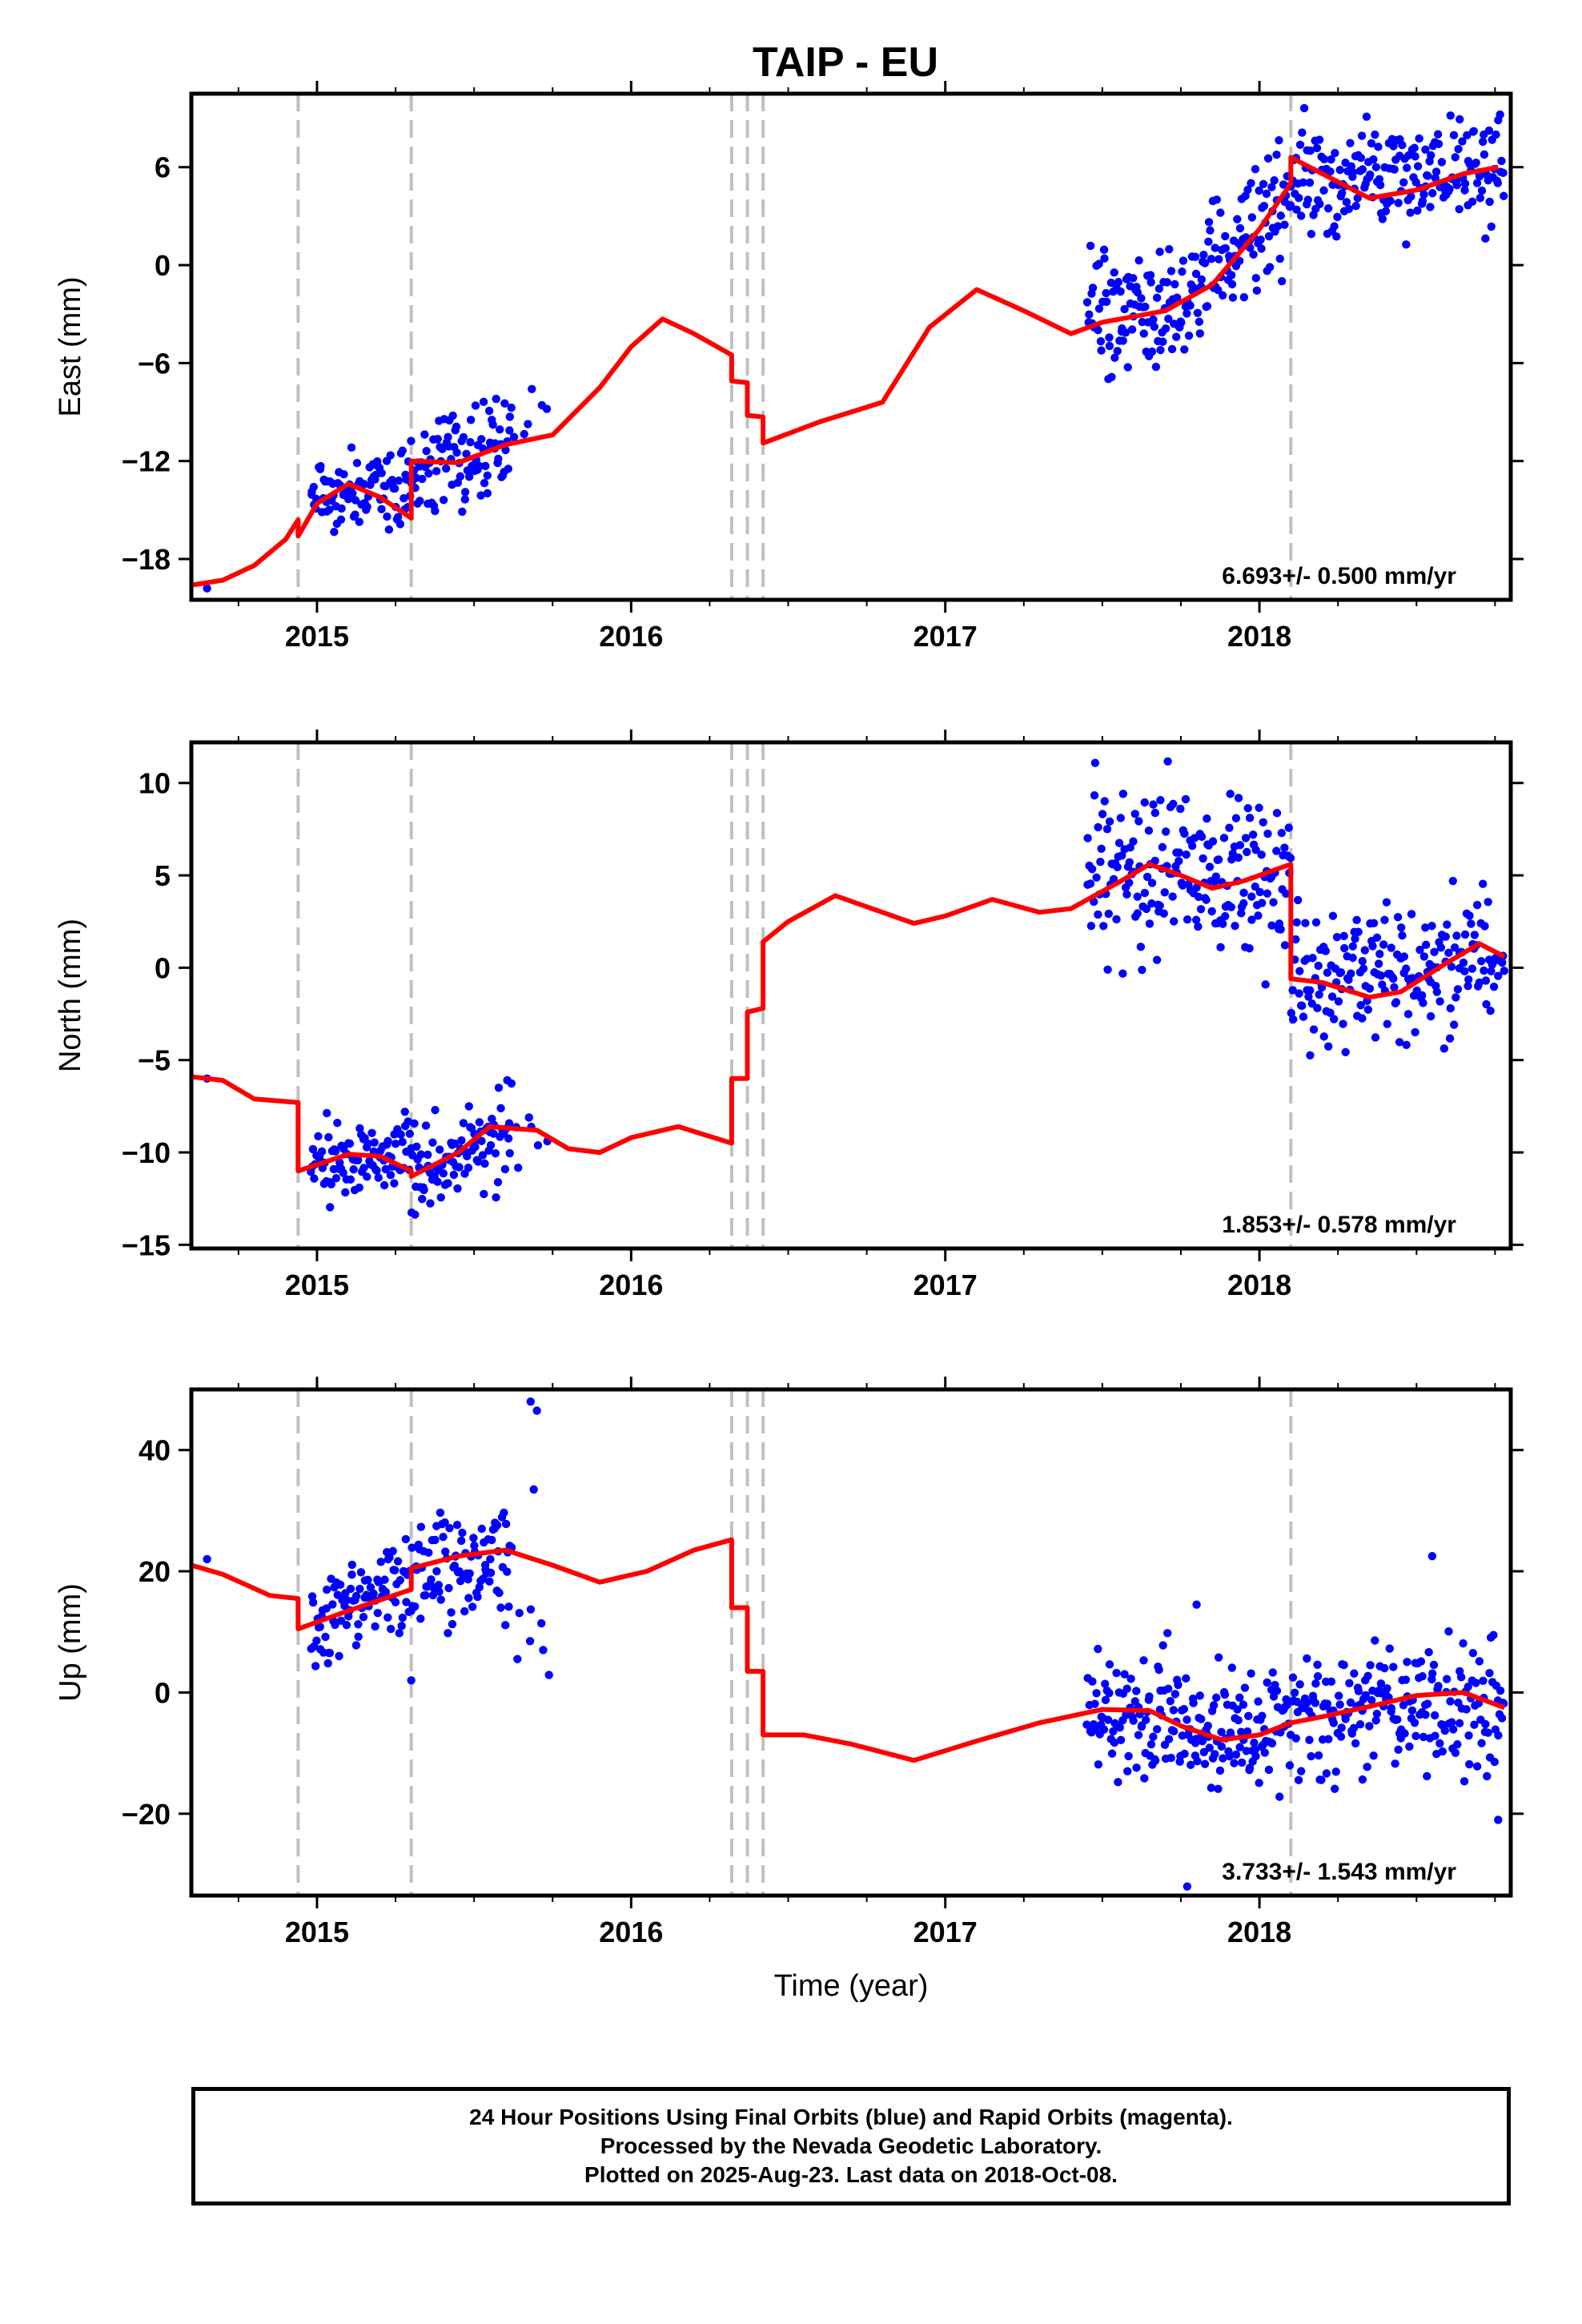  What do you see at coordinates (1339, 576) in the screenshot?
I see `rate-label: 6.693+/- 0.500 mm/yr` at bounding box center [1339, 576].